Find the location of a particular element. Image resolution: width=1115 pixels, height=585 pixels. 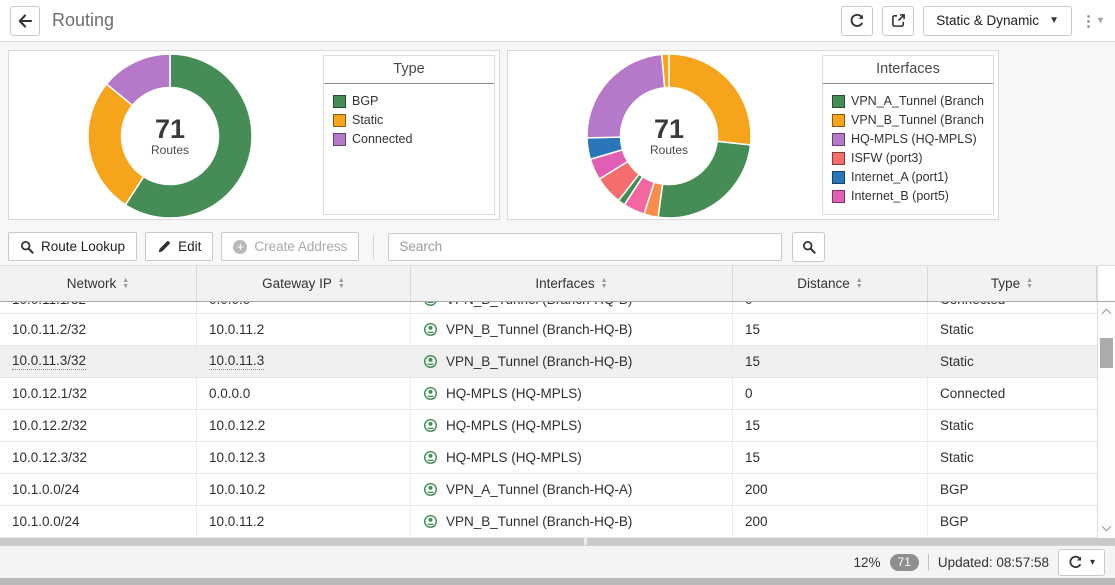

horizontal-scrollbar is located at coordinates (557, 541).